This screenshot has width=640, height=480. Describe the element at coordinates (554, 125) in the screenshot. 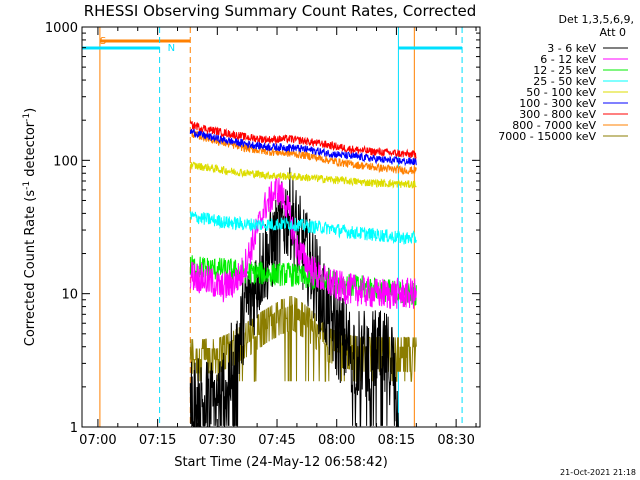

I see `legend-label: 800 - 7000 keV` at that location.